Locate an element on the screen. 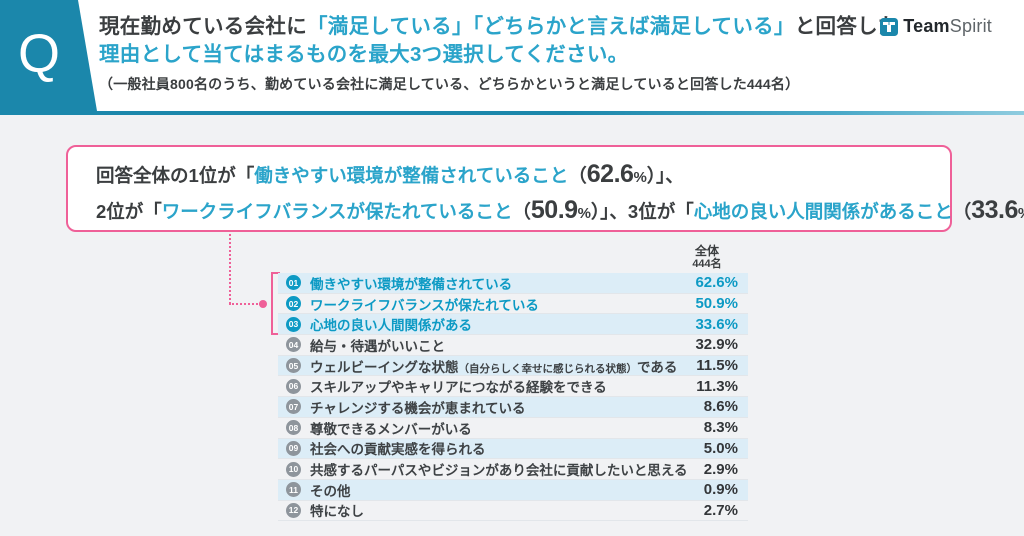  logo-team-text: Team is located at coordinates (926, 26).